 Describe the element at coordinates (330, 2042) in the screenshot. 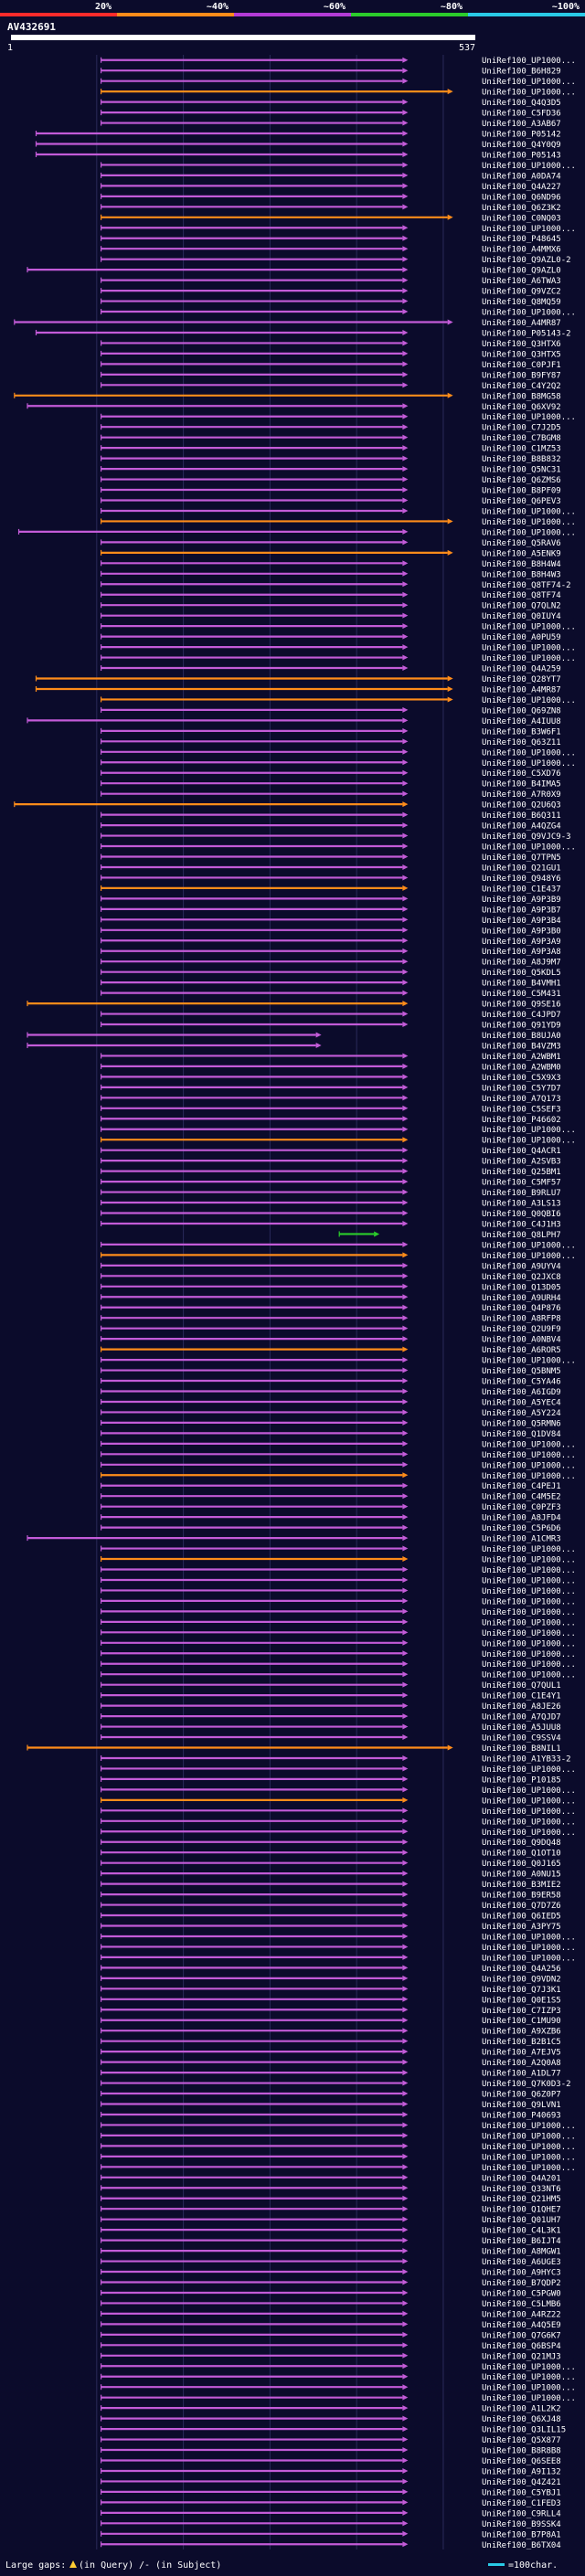

I see `alignment-row: UniRef100_B2B1C5` at that location.